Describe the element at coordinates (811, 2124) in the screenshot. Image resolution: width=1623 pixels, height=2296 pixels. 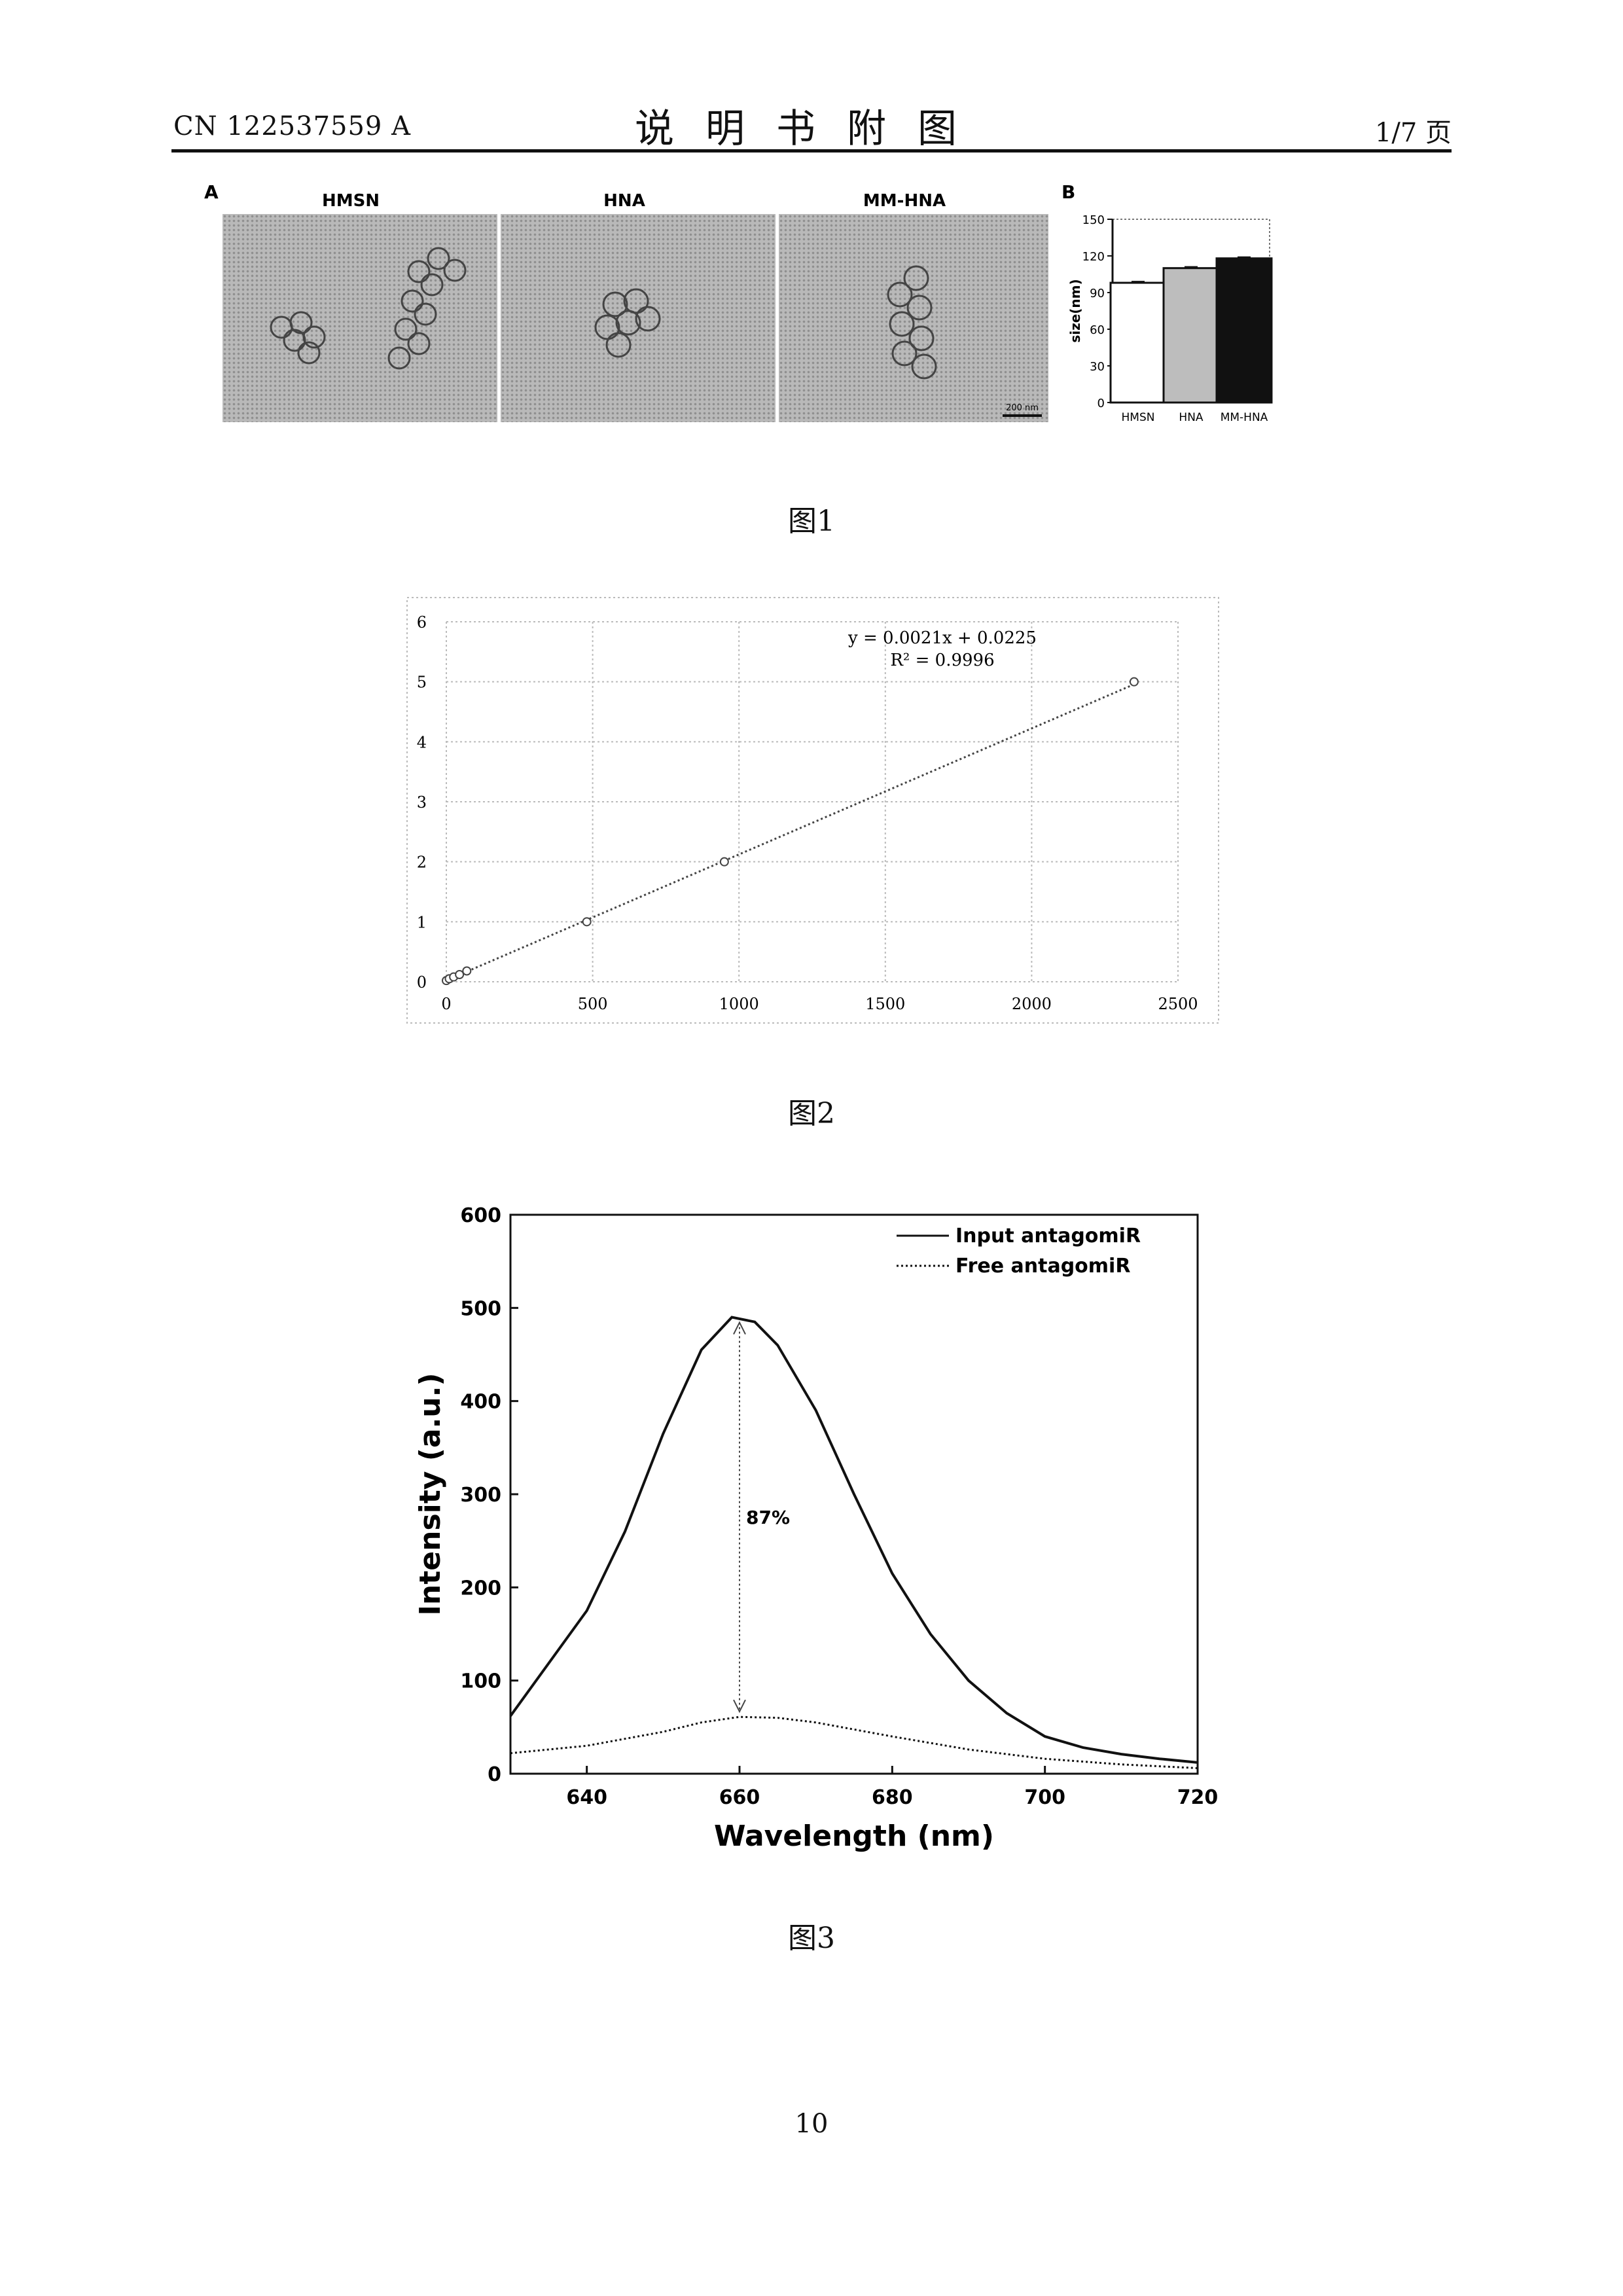
I see `page-number: 10` at that location.